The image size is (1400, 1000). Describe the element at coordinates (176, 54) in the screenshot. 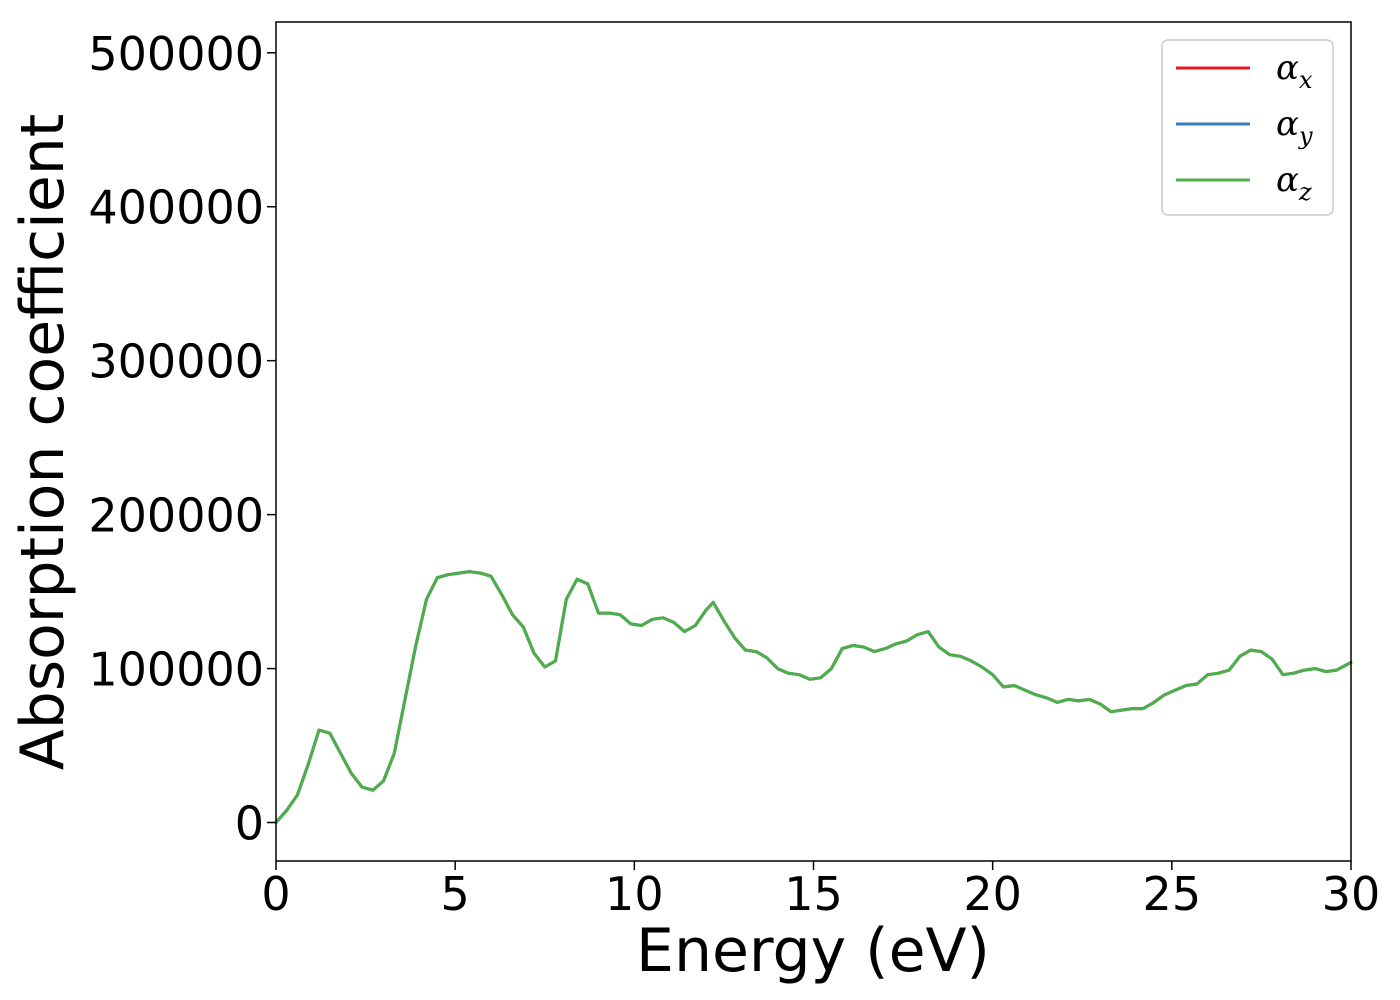

I see `y-tick-label: 500000` at that location.